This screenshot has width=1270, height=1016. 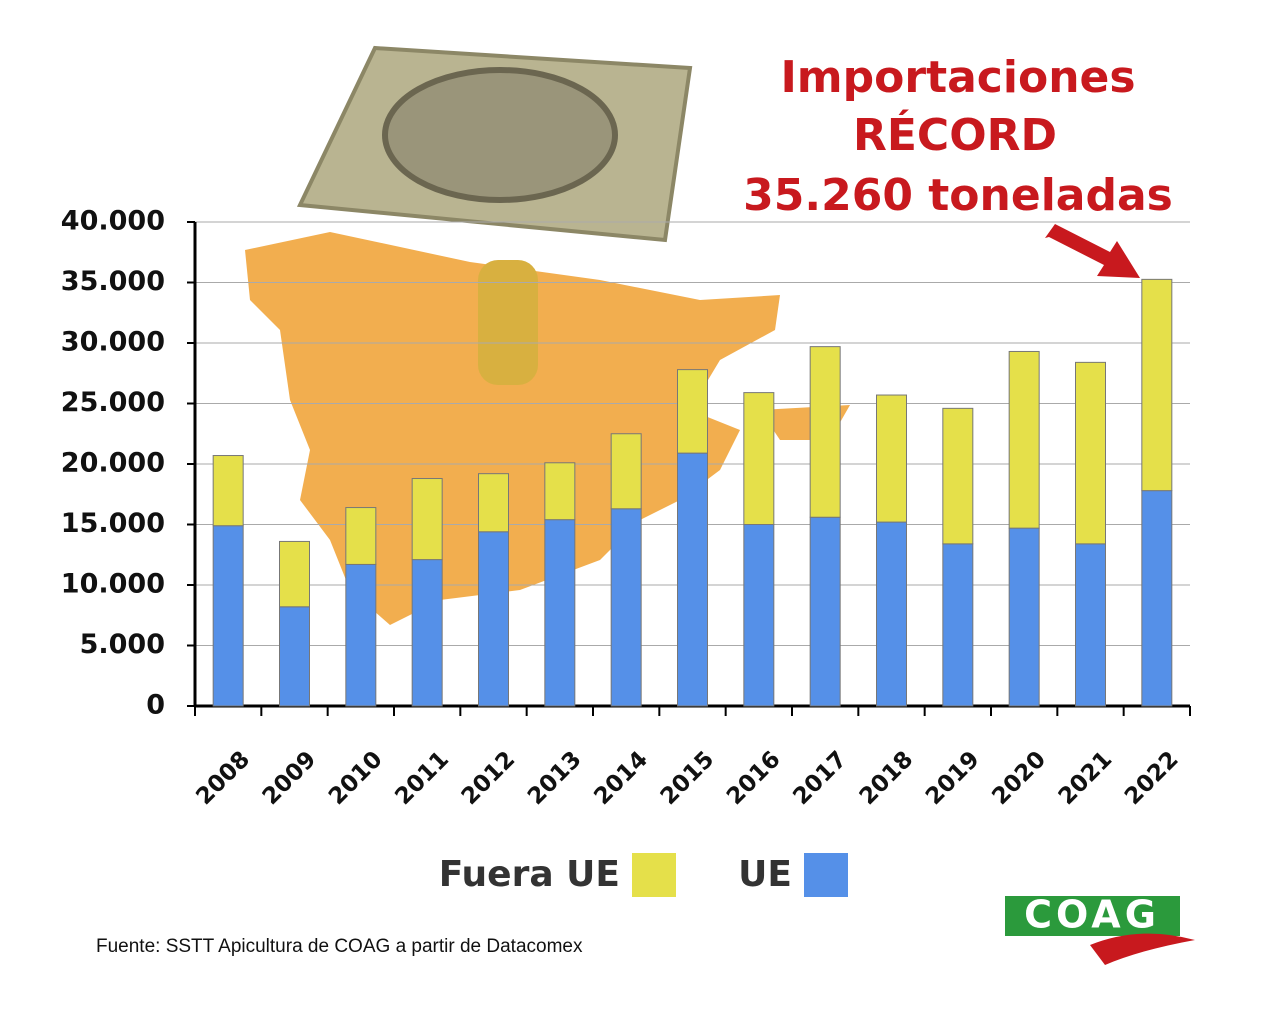 What do you see at coordinates (765, 874) in the screenshot?
I see `legend-label: UE` at bounding box center [765, 874].